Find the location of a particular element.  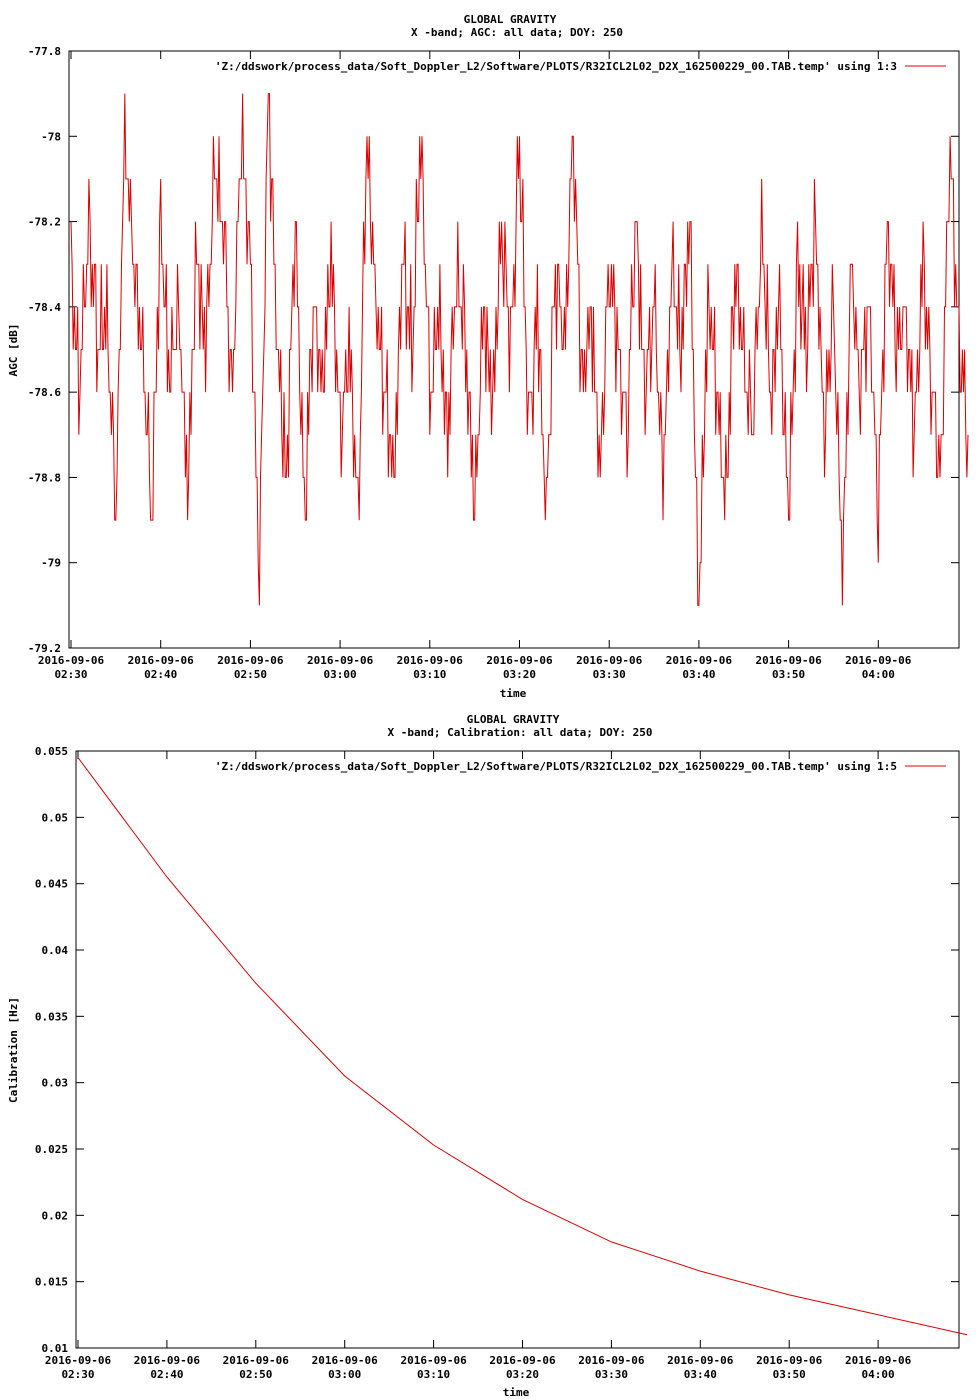

calibration-y-tick-label: 0.035 is located at coordinates (51, 1016).